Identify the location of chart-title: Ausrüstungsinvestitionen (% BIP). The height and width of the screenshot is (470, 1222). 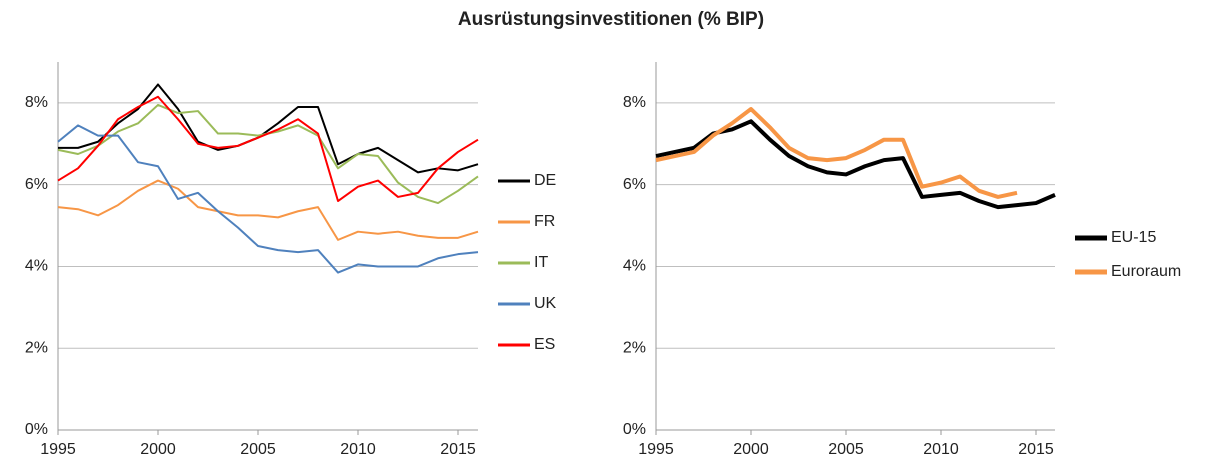
(611, 19).